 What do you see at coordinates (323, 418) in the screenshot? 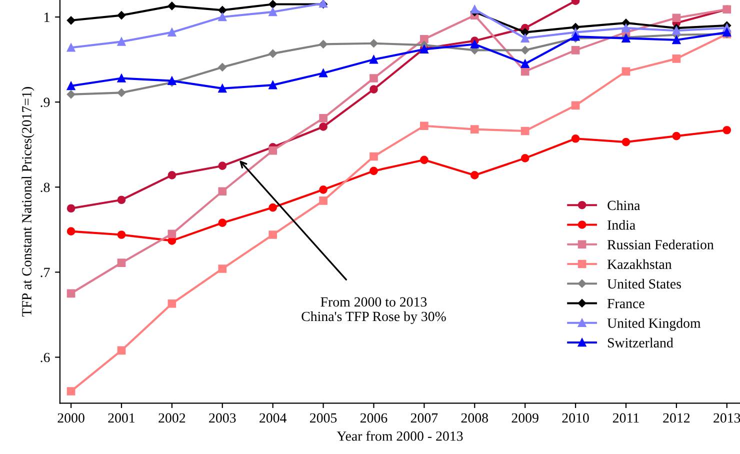
I see `x-tick-label: 2005` at bounding box center [323, 418].